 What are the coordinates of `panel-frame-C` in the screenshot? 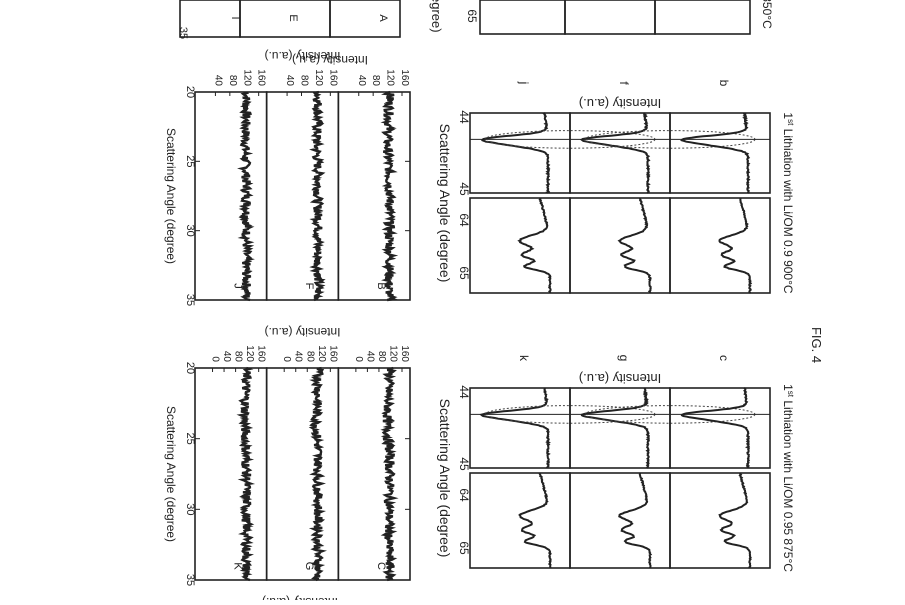 It's located at (374, 474).